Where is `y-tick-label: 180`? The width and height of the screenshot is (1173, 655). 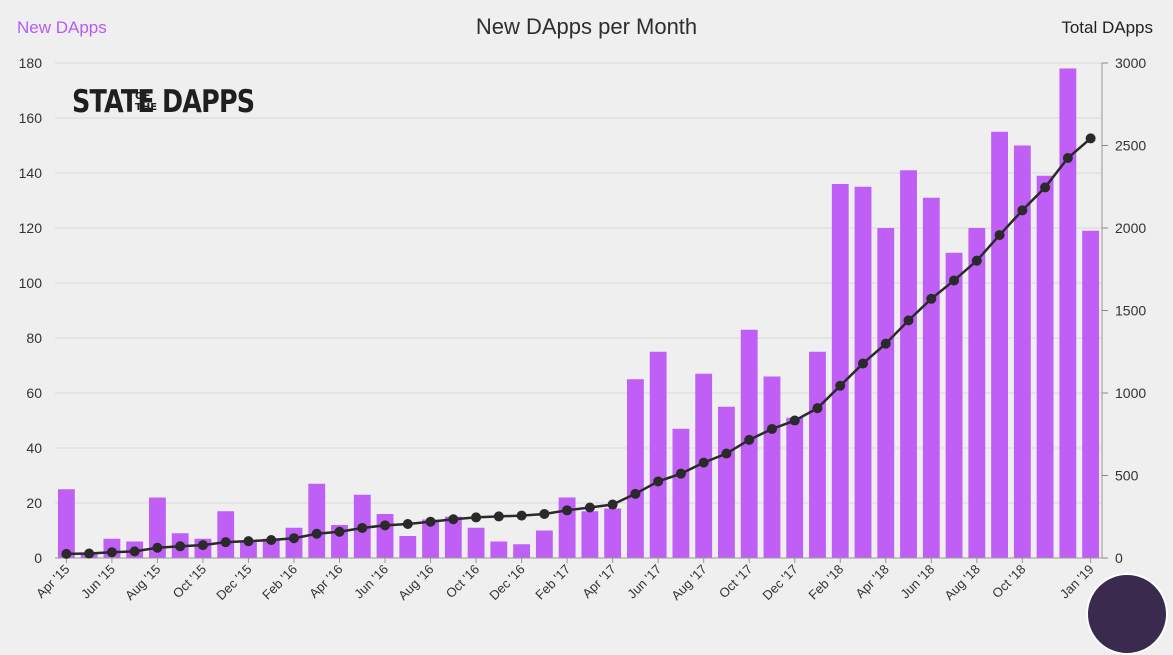 y-tick-label: 180 is located at coordinates (31, 63).